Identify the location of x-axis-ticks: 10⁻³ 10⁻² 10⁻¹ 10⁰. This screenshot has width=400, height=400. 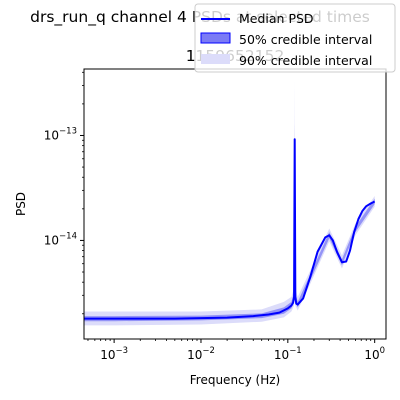
(236, 350).